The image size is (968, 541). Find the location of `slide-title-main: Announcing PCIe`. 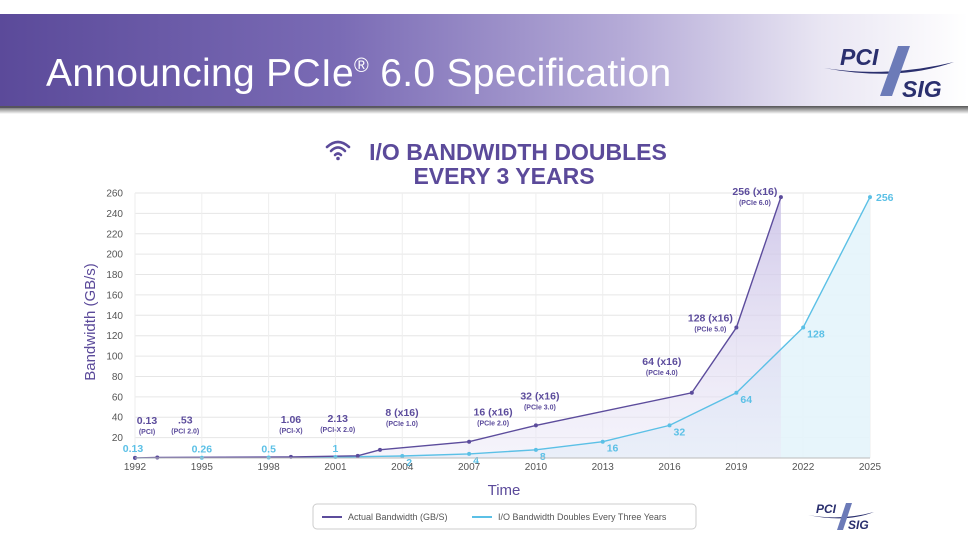

slide-title-main: Announcing PCIe is located at coordinates (200, 73).